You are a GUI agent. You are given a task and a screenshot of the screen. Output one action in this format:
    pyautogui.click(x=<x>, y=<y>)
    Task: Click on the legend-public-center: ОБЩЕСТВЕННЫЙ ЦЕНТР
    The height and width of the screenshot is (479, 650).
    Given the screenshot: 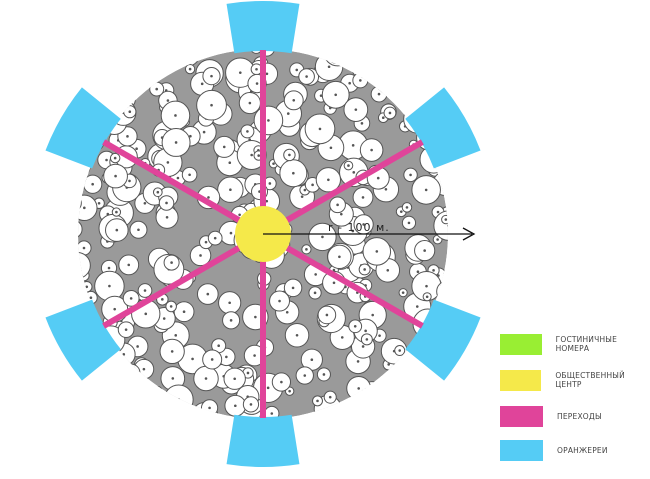 What is the action you would take?
    pyautogui.click(x=575, y=380)
    